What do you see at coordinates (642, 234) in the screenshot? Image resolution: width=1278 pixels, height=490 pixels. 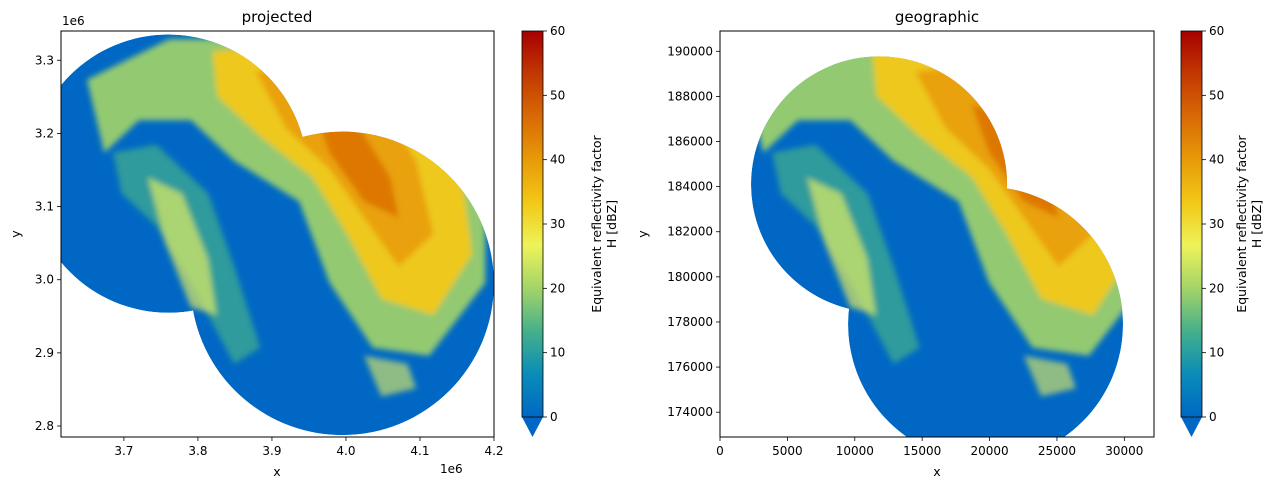 I see `y-axis-label-geographic: y` at bounding box center [642, 234].